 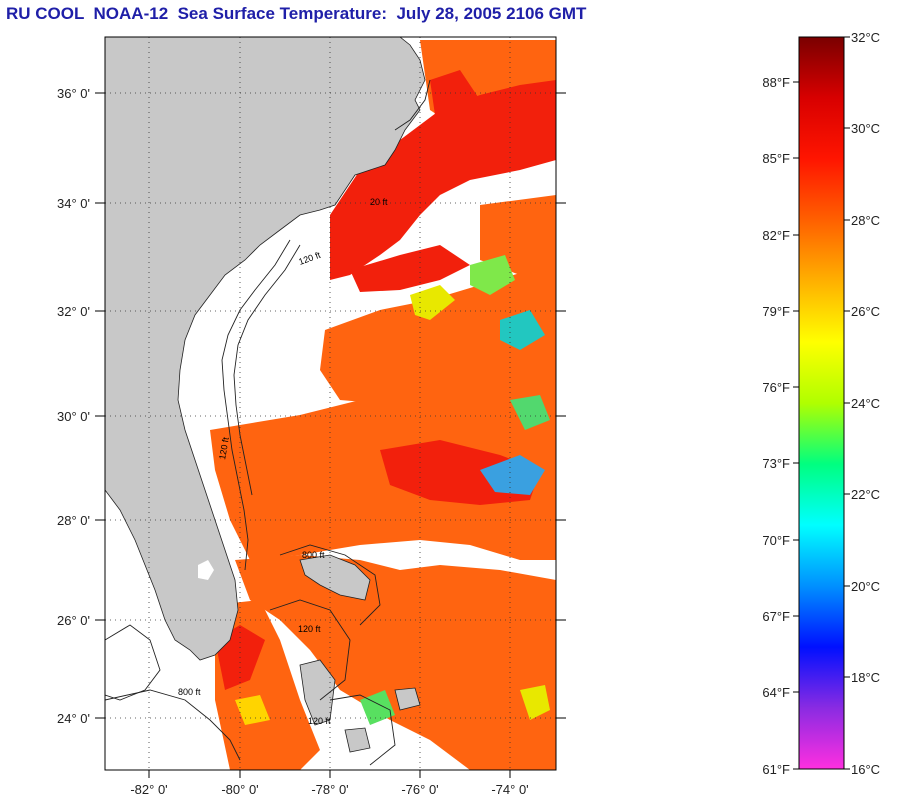 What do you see at coordinates (865, 494) in the screenshot?
I see `celsius-label: 22°C` at bounding box center [865, 494].